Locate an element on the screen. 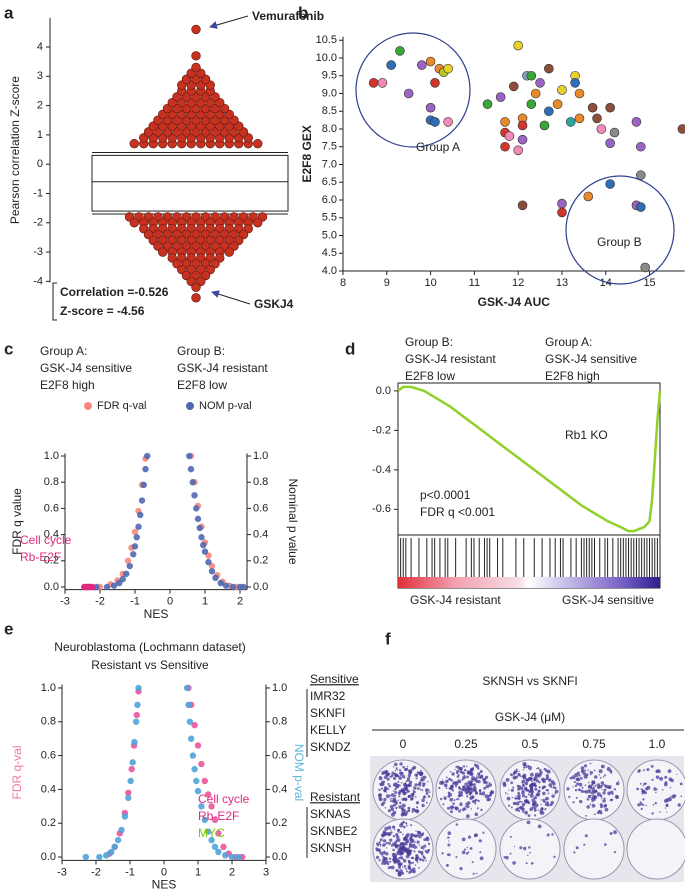 This screenshot has height=894, width=685. dose-label: GSK-J4 (μM) is located at coordinates (530, 717).